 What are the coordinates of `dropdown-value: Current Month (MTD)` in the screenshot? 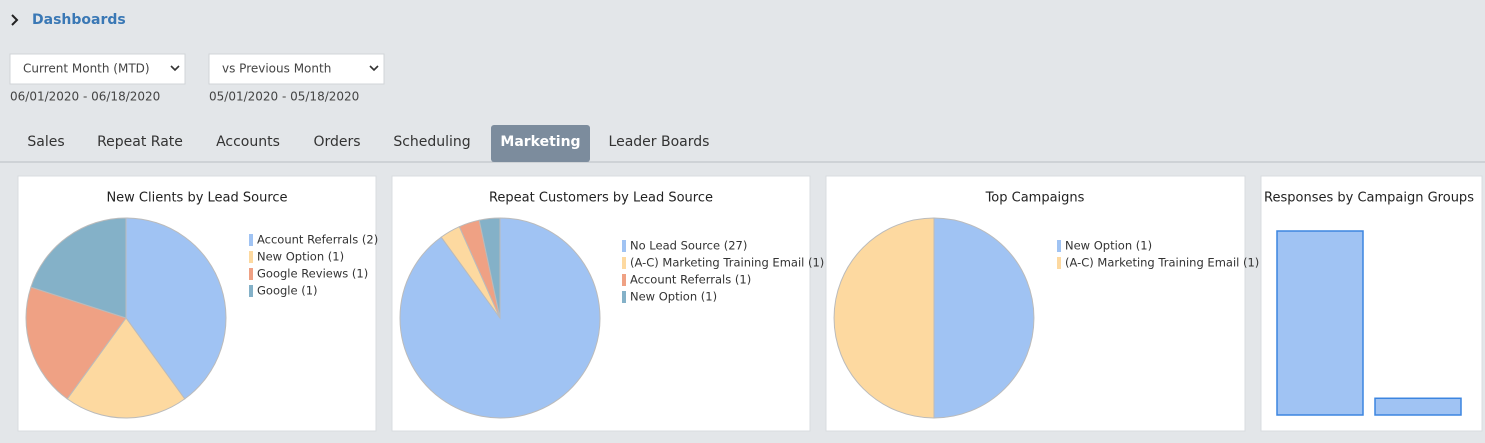 It's located at (86, 69).